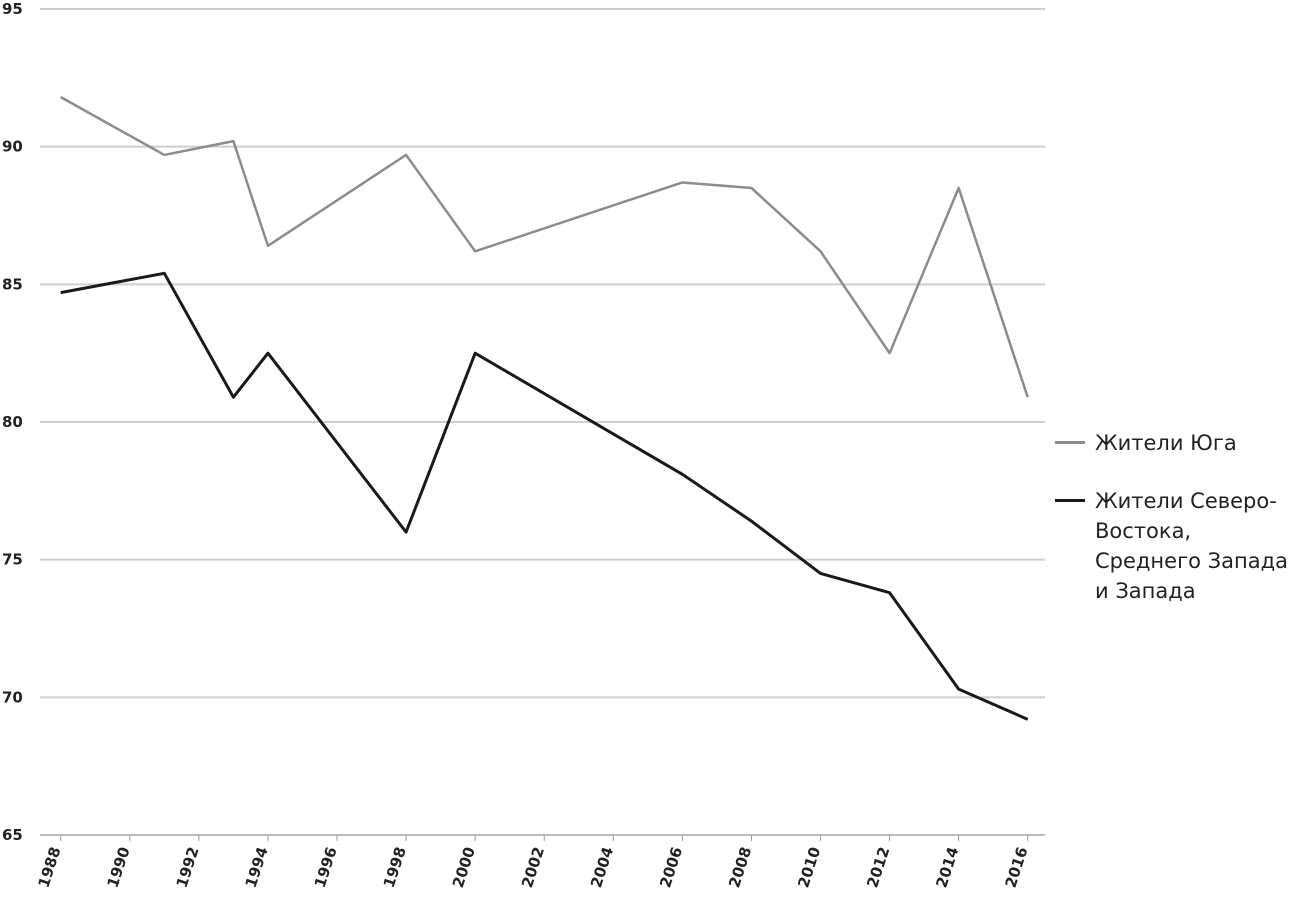 The image size is (1299, 906). I want to click on x-tick-label: 2004, so click(602, 867).